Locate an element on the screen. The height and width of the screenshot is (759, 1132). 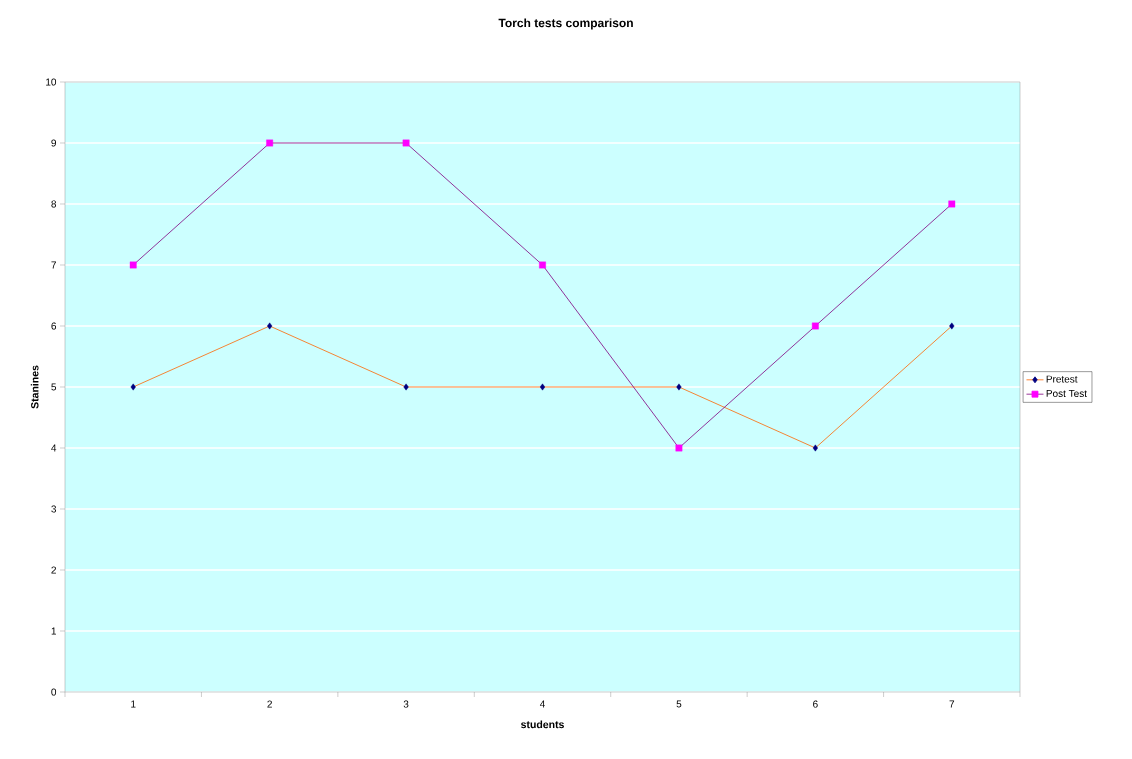
y-axis-title: Stanines is located at coordinates (34, 387).